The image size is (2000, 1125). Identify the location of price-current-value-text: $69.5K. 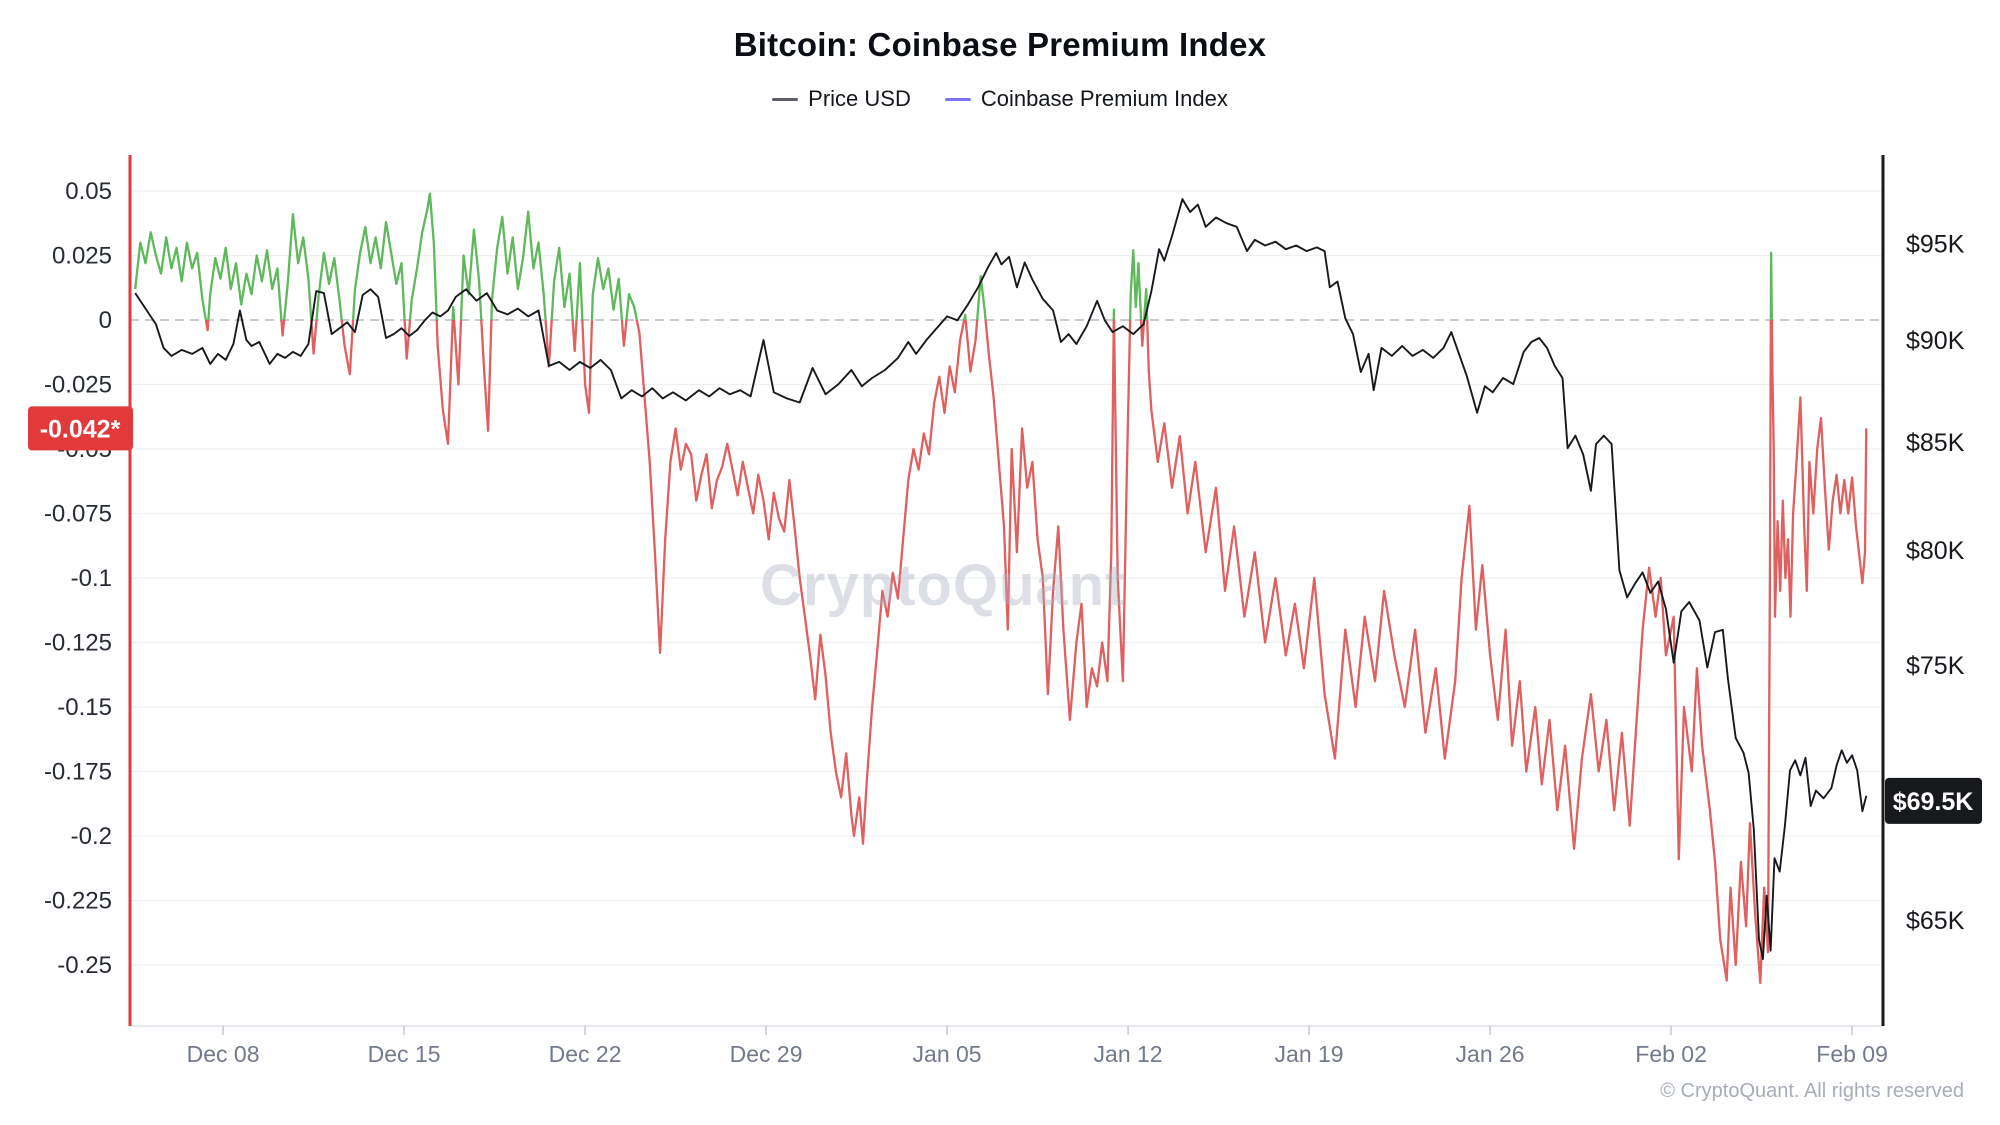
(1933, 802).